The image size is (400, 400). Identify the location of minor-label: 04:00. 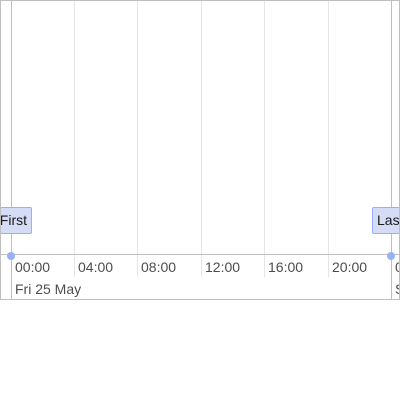
(96, 267).